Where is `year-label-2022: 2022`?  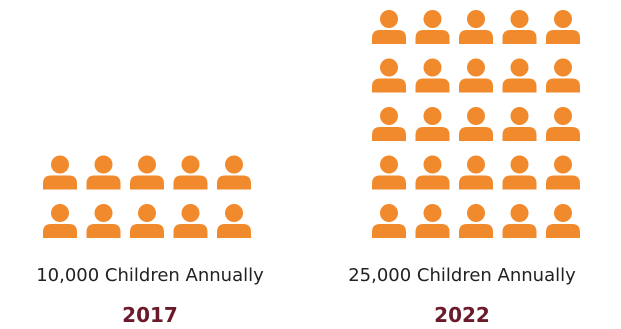 year-label-2022: 2022 is located at coordinates (462, 315).